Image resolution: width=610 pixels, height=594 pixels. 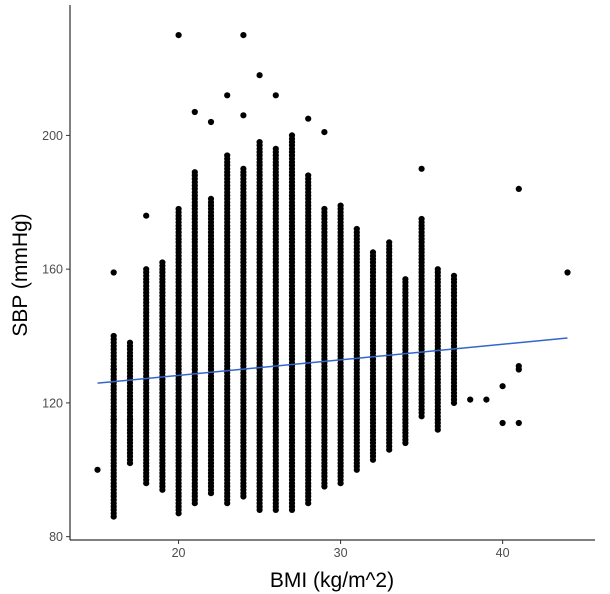 What do you see at coordinates (20, 274) in the screenshot?
I see `y-axis-title: SBP (mmHg)` at bounding box center [20, 274].